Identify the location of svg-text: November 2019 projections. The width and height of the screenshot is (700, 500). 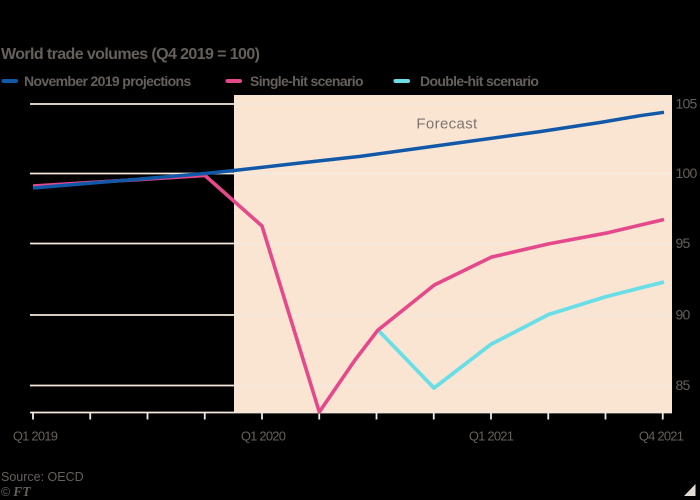
(107, 81).